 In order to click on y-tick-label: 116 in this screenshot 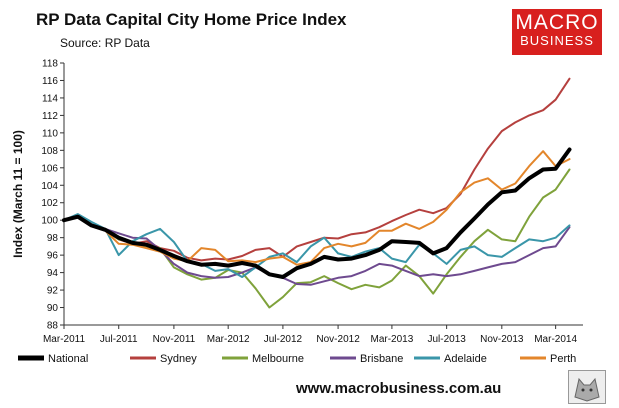, I will do `click(50, 81)`.